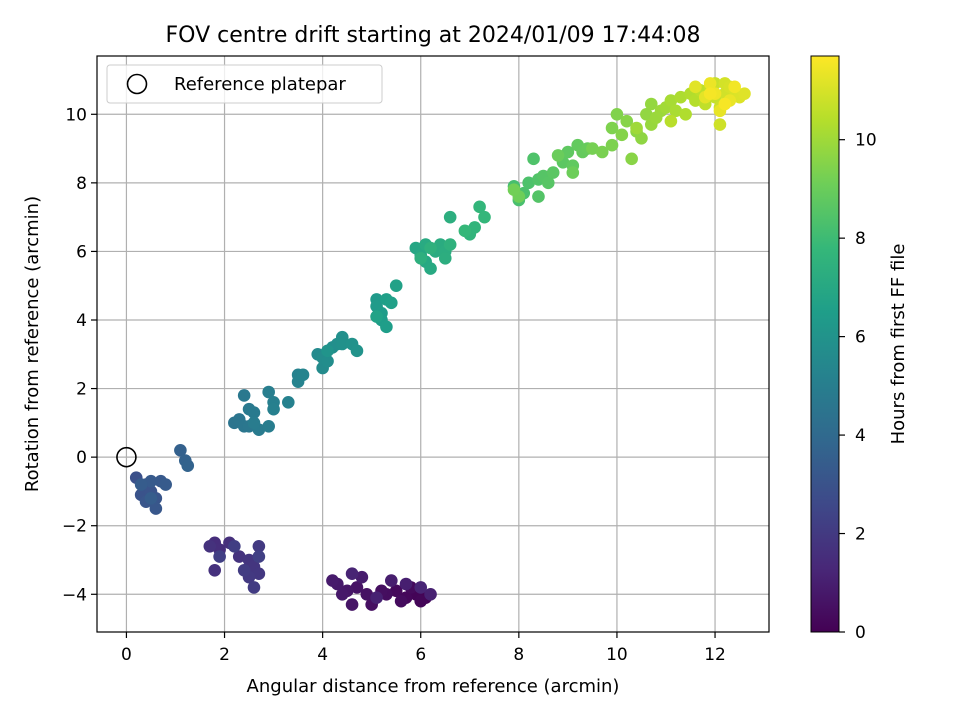 The width and height of the screenshot is (960, 720). Describe the element at coordinates (81, 321) in the screenshot. I see `y-tick-label: 4` at that location.